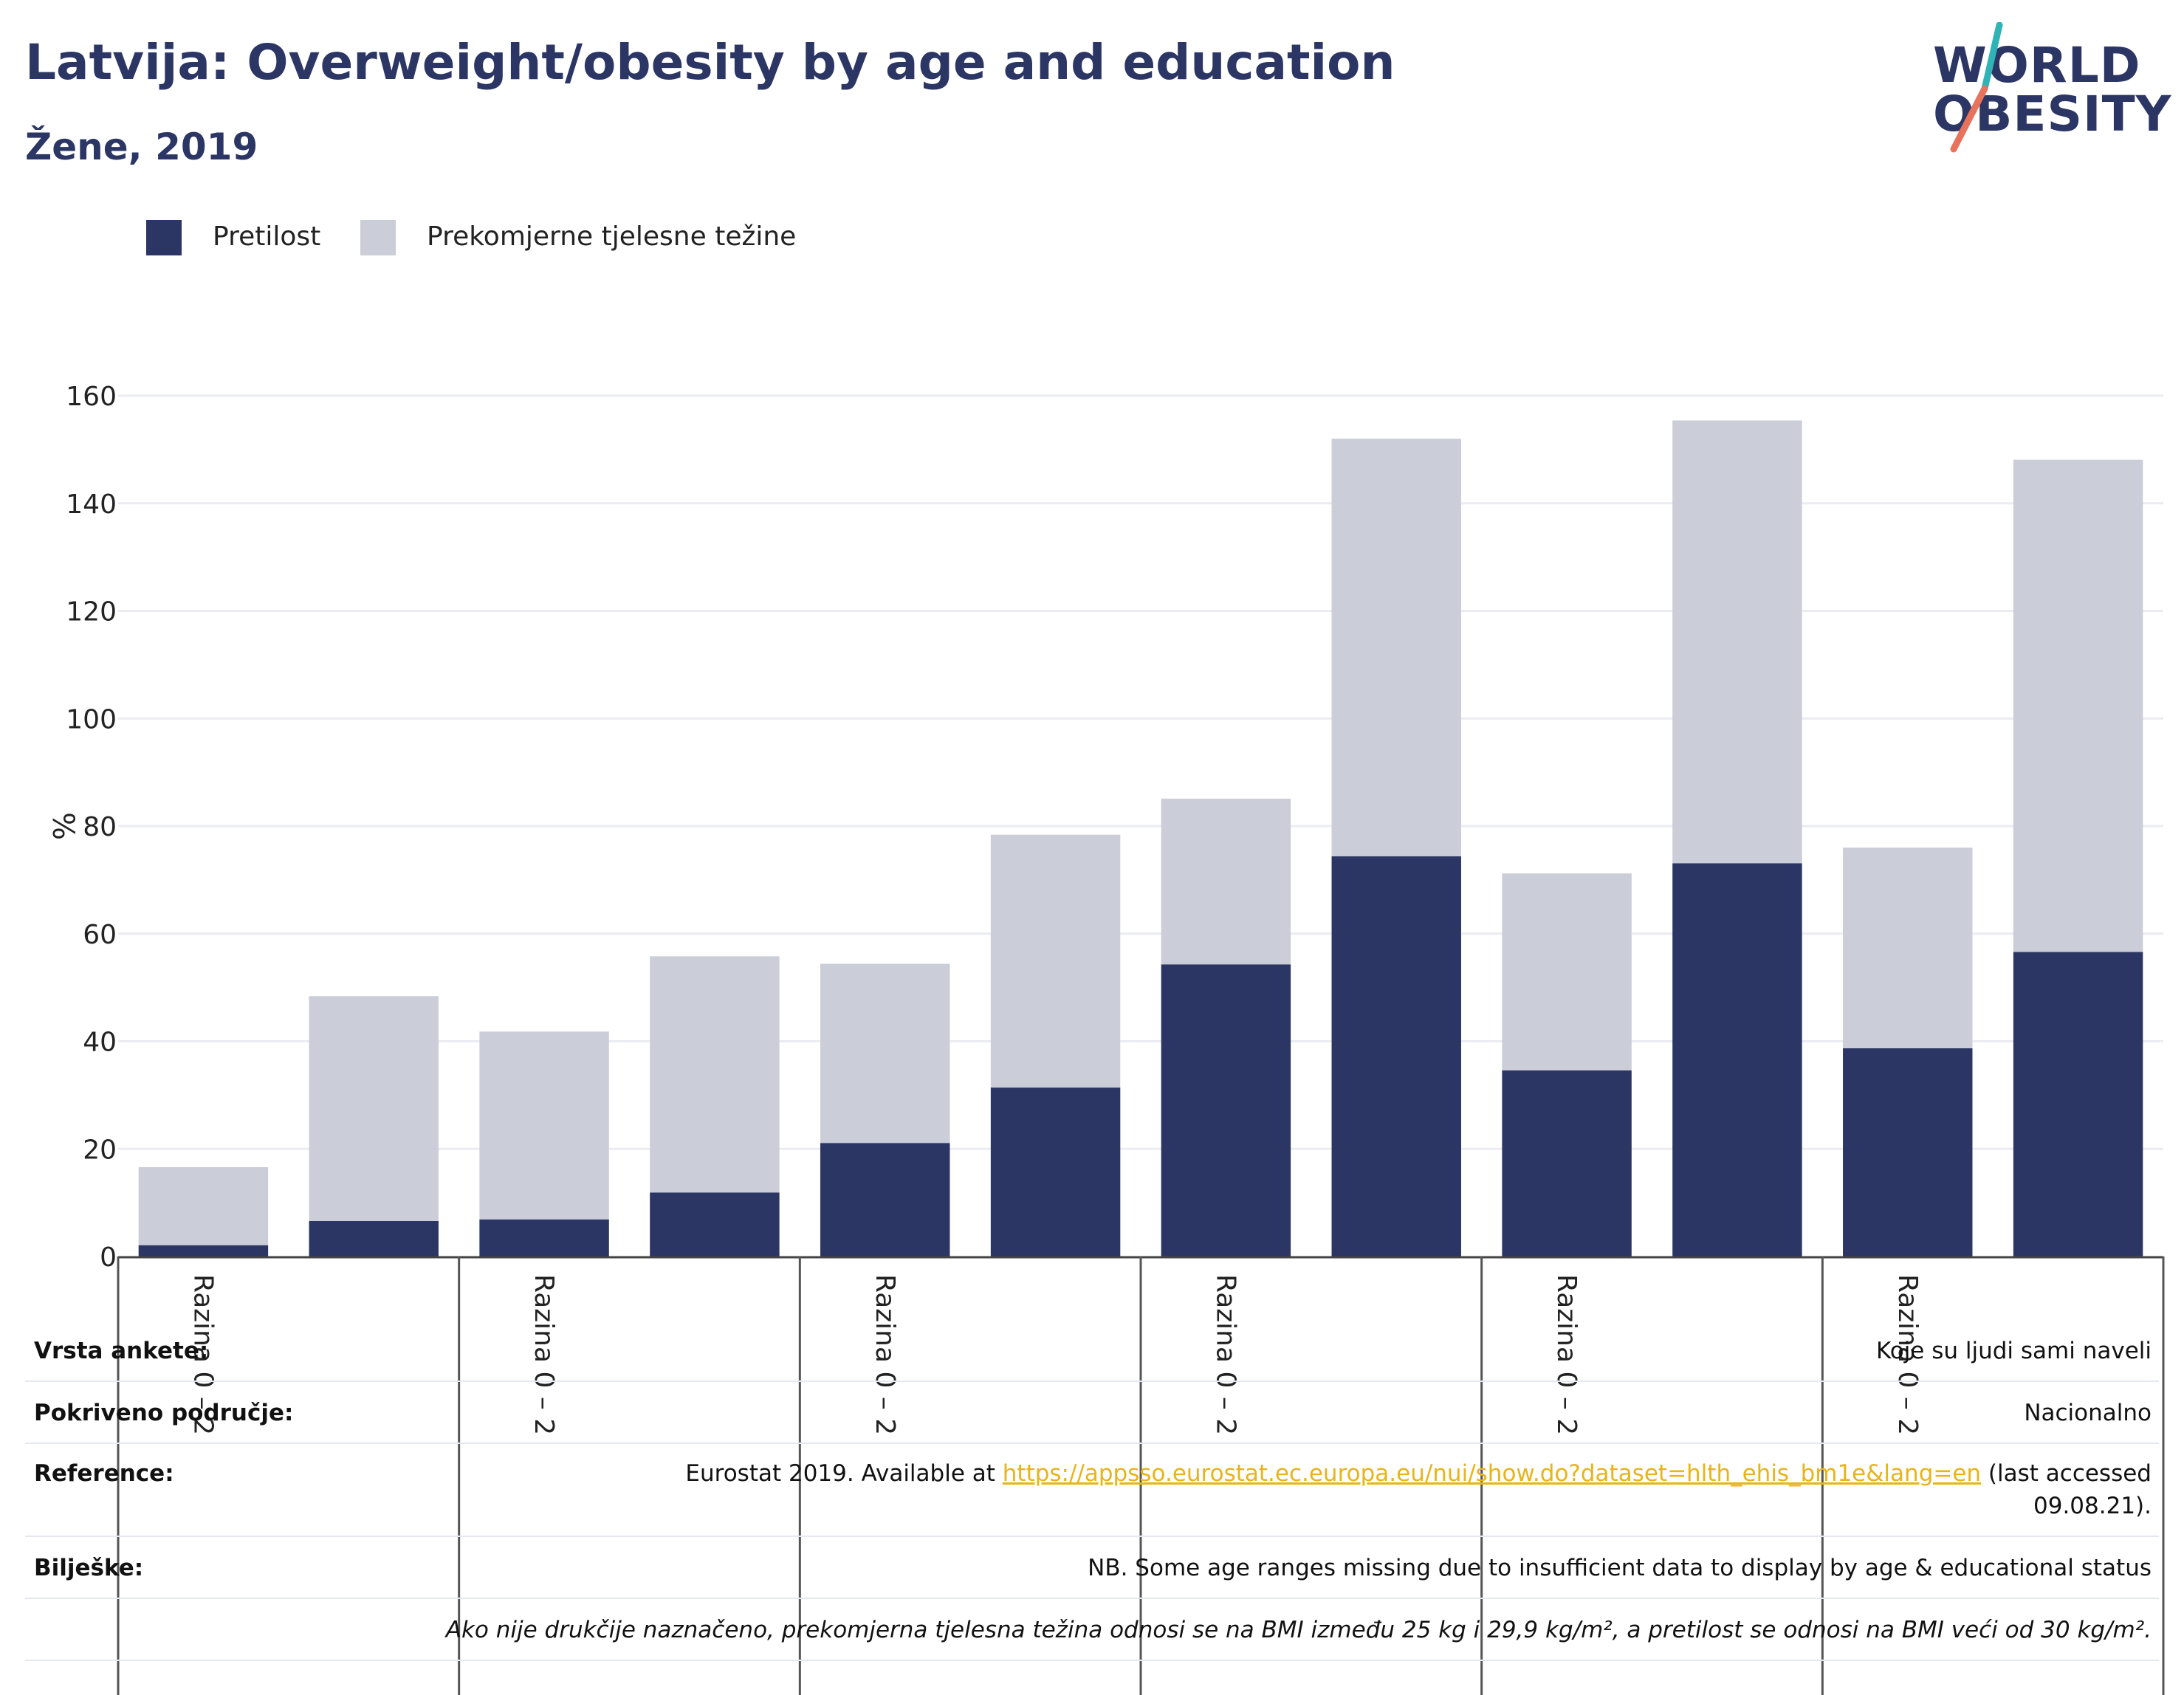 The width and height of the screenshot is (2184, 1695). I want to click on reference-text: Eurostat 2019. Available at, so click(844, 1473).